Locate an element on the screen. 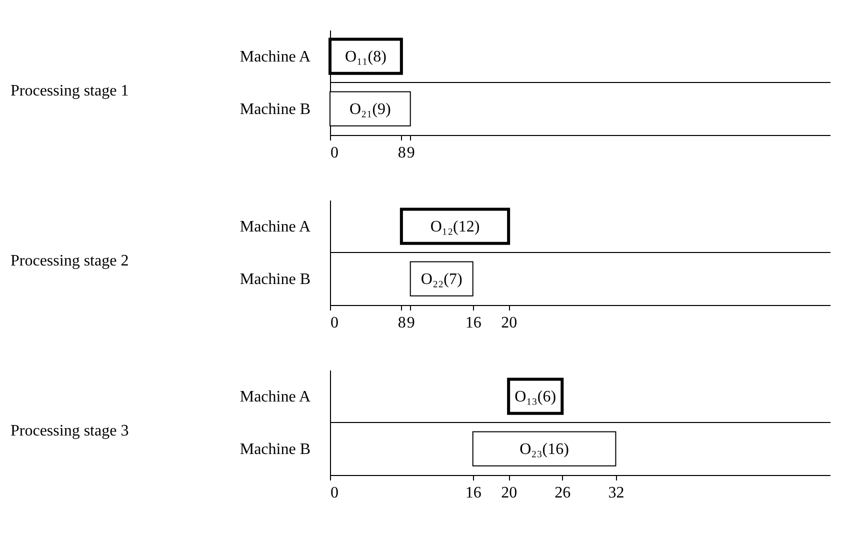  y-axis-title: Processing stage 1 is located at coordinates (69, 91).